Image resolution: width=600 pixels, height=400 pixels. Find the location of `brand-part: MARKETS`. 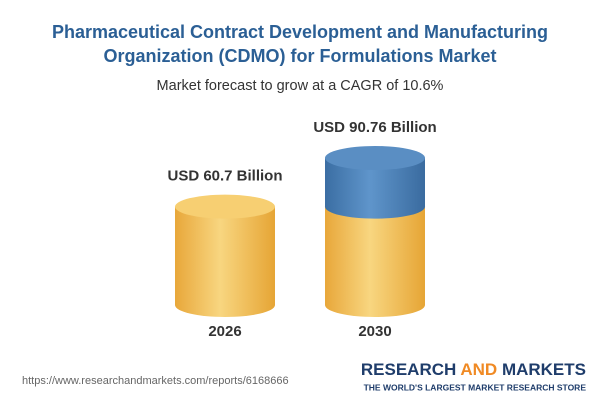

brand-part: MARKETS is located at coordinates (541, 369).